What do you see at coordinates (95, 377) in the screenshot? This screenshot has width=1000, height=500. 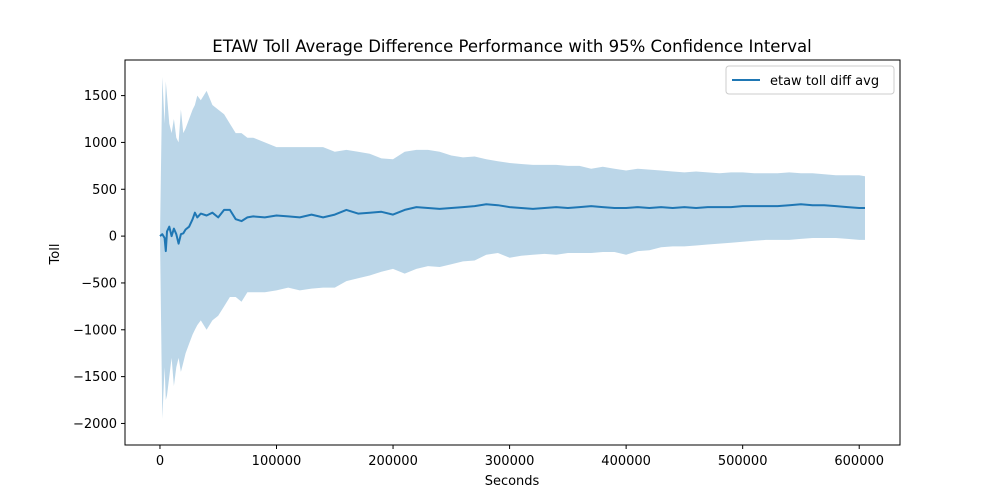 I see `y-tick-label: −1500` at bounding box center [95, 377].